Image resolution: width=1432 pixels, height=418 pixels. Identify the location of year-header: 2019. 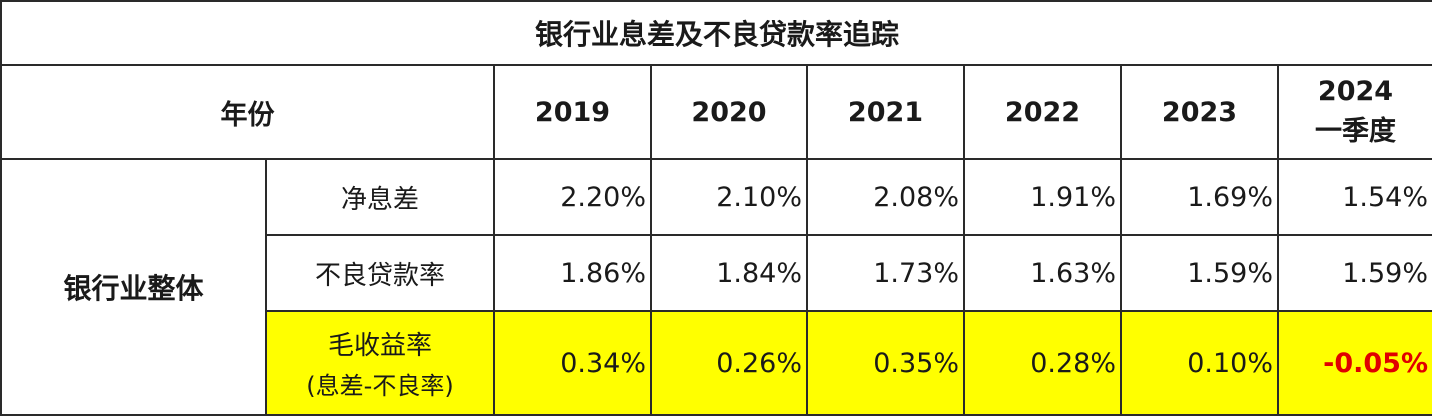
(572, 112).